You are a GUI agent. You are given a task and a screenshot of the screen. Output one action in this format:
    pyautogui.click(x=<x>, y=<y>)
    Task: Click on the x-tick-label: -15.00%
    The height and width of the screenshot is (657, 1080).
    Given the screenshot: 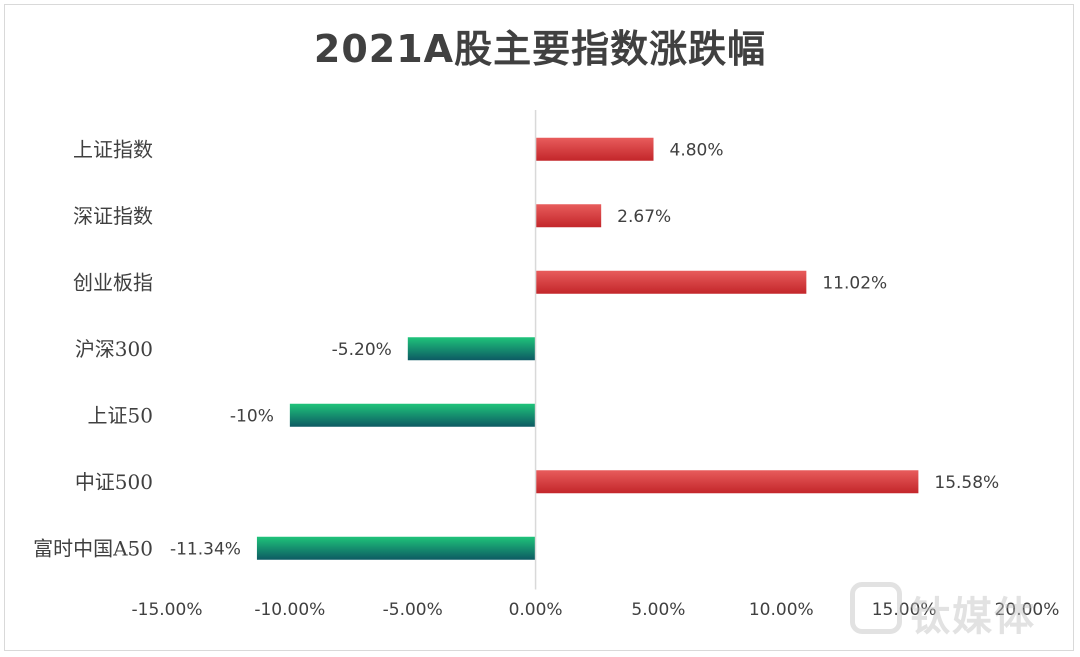 What is the action you would take?
    pyautogui.click(x=167, y=610)
    